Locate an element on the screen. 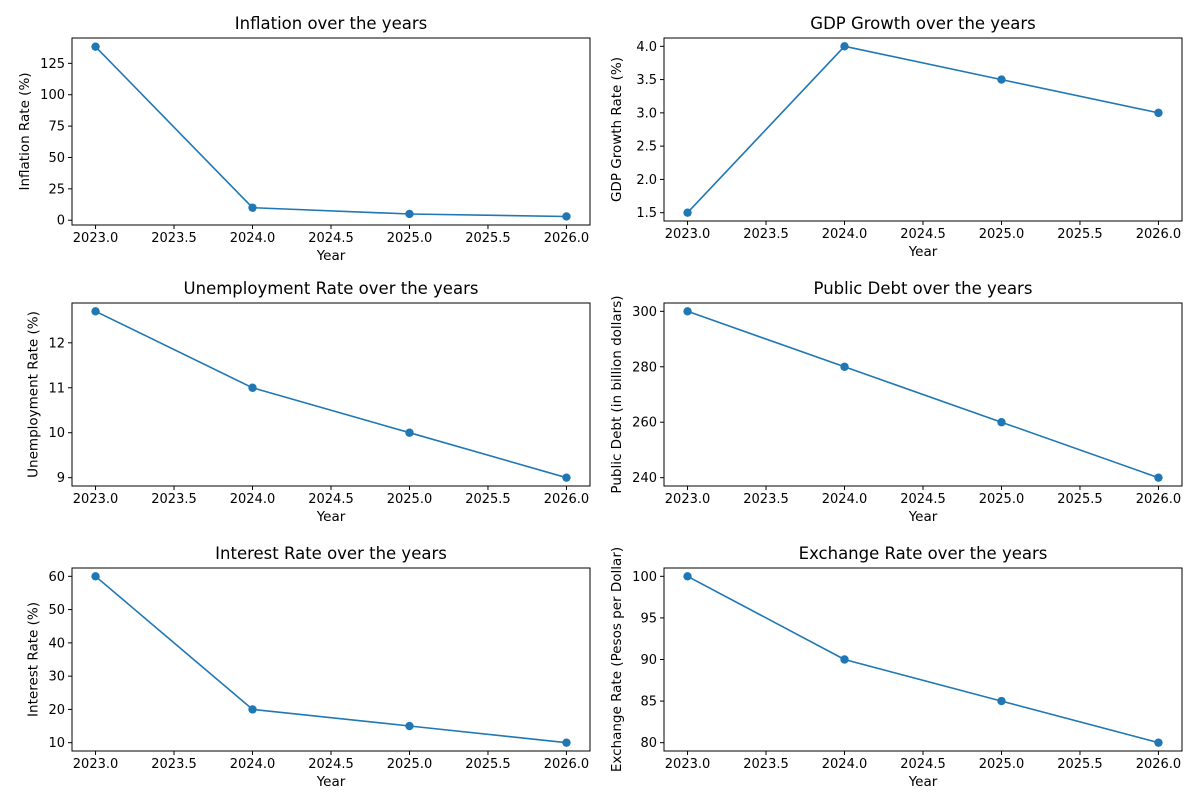 This screenshot has height=804, width=1192. chart-title: Interest Rate over the years is located at coordinates (331, 553).